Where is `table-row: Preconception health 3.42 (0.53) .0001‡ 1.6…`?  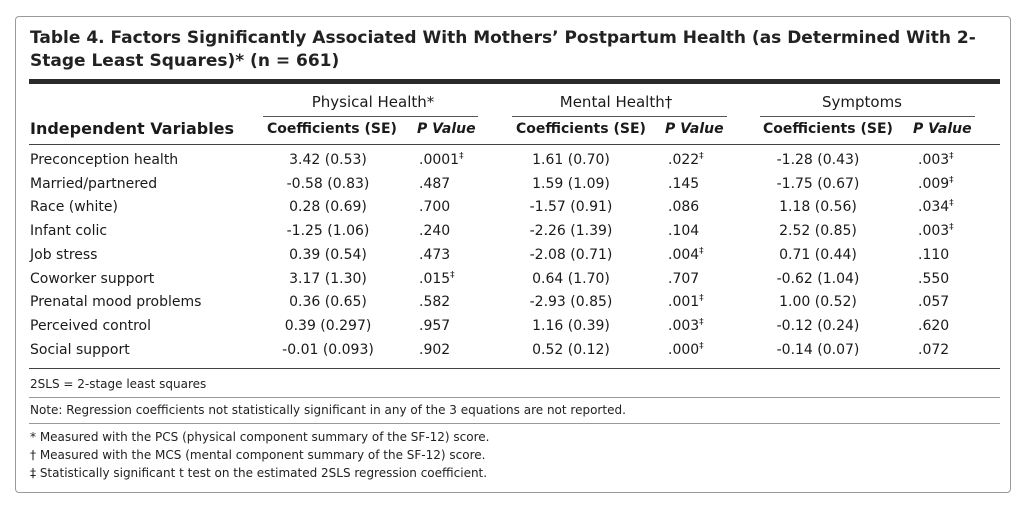
table-row: Preconception health 3.42 (0.53) .0001‡ 1.6… is located at coordinates (510, 164).